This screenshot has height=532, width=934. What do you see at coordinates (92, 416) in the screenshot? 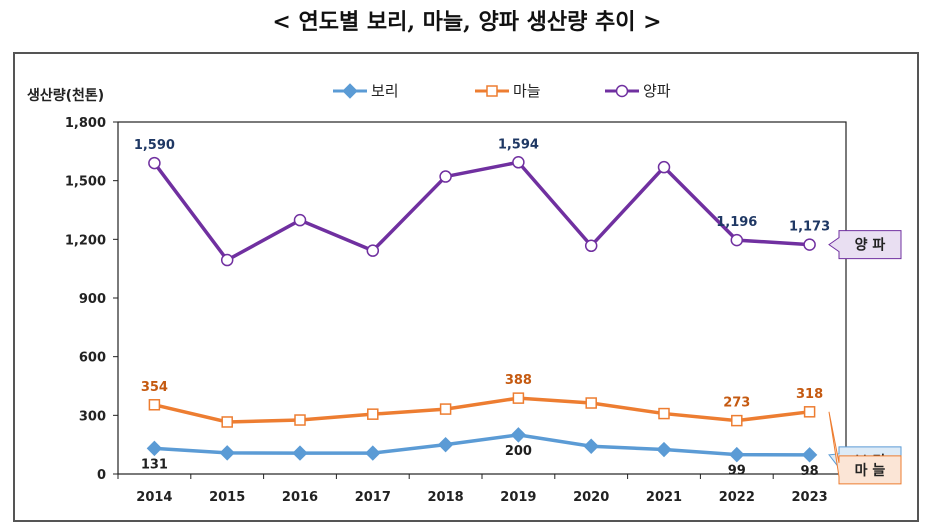
I see `y-tick-label: 300` at bounding box center [92, 416].